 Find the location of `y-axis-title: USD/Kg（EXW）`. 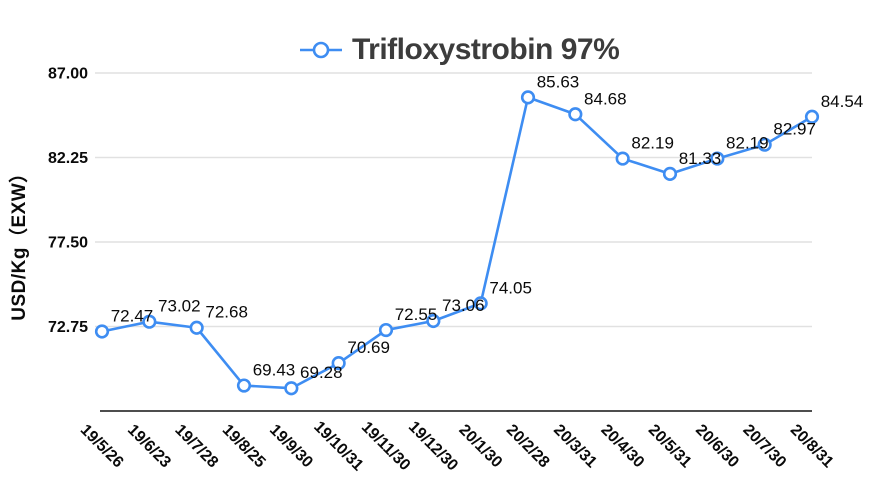

y-axis-title: USD/Kg（EXW） is located at coordinates (18, 242).